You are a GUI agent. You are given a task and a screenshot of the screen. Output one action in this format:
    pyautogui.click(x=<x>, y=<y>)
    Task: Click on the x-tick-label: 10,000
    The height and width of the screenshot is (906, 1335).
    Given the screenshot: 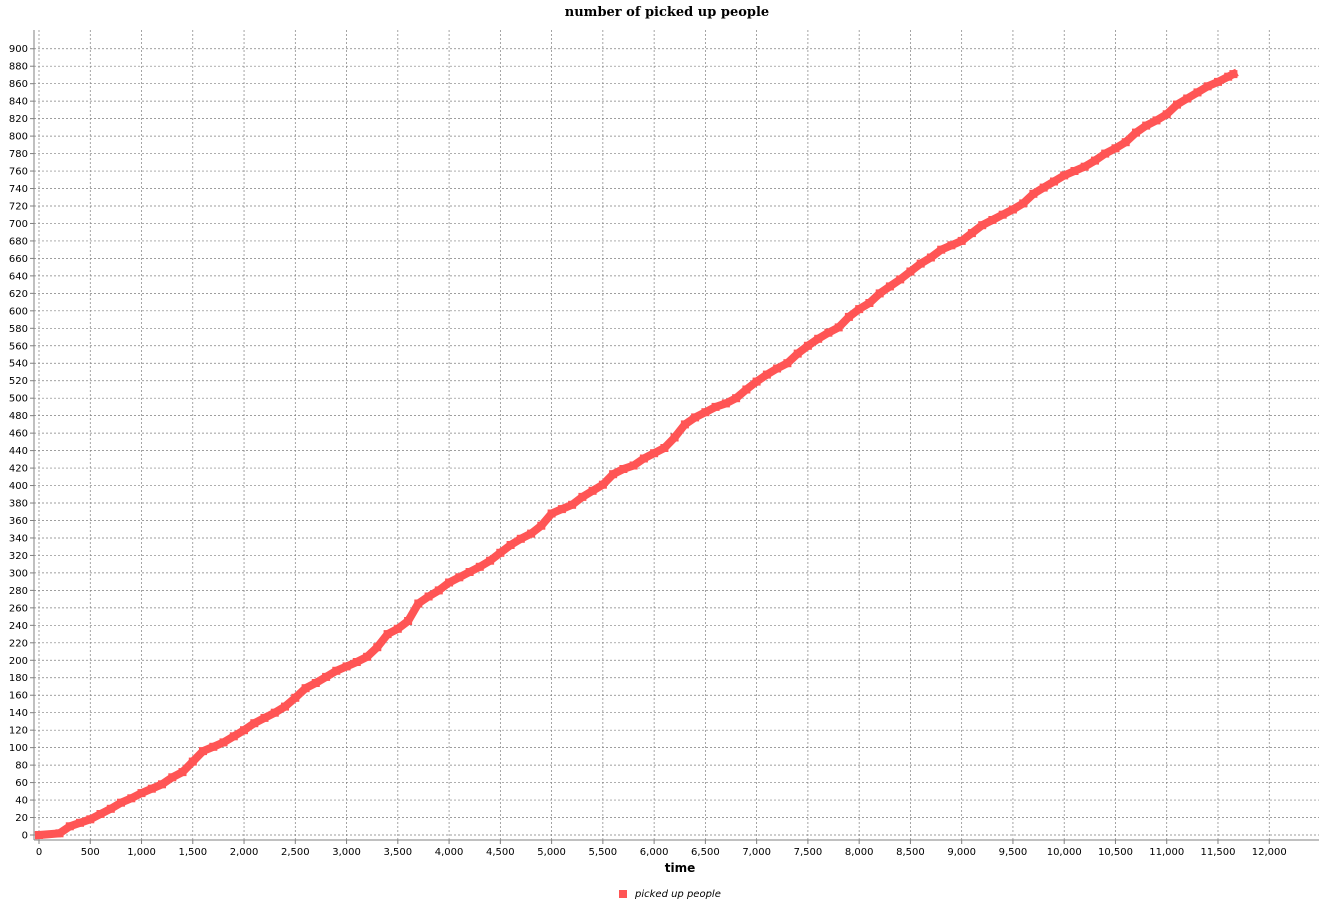 What is the action you would take?
    pyautogui.click(x=1064, y=852)
    